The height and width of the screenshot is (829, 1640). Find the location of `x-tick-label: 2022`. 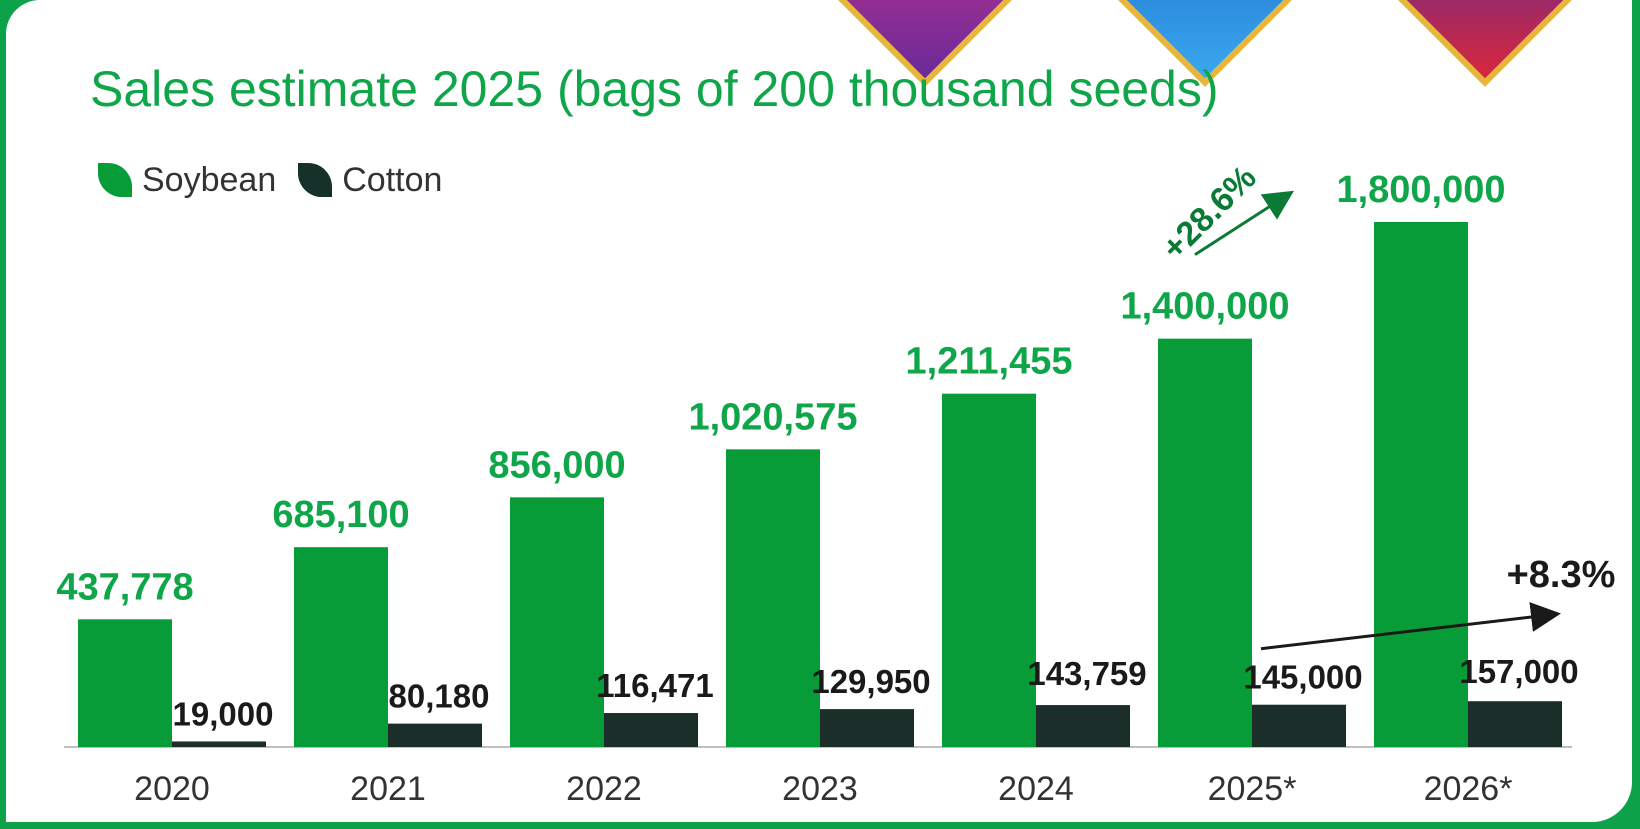

x-tick-label: 2022 is located at coordinates (604, 789).